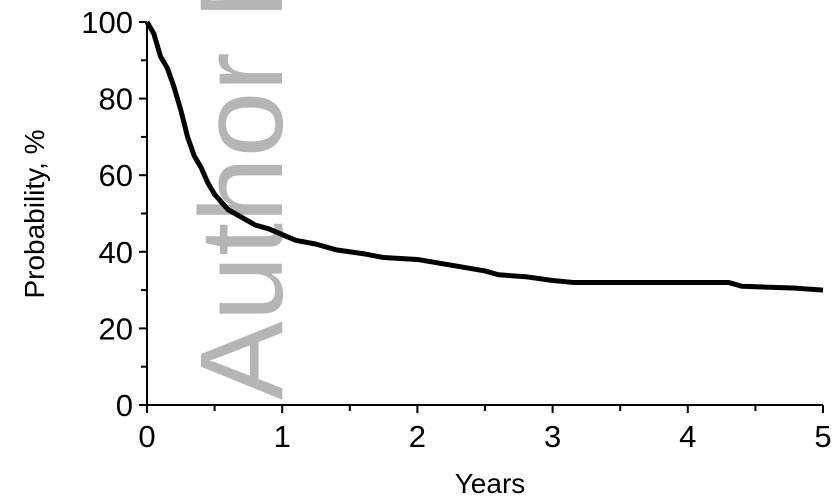 Image resolution: width=838 pixels, height=500 pixels. What do you see at coordinates (552, 436) in the screenshot?
I see `x-tick-label: 3` at bounding box center [552, 436].